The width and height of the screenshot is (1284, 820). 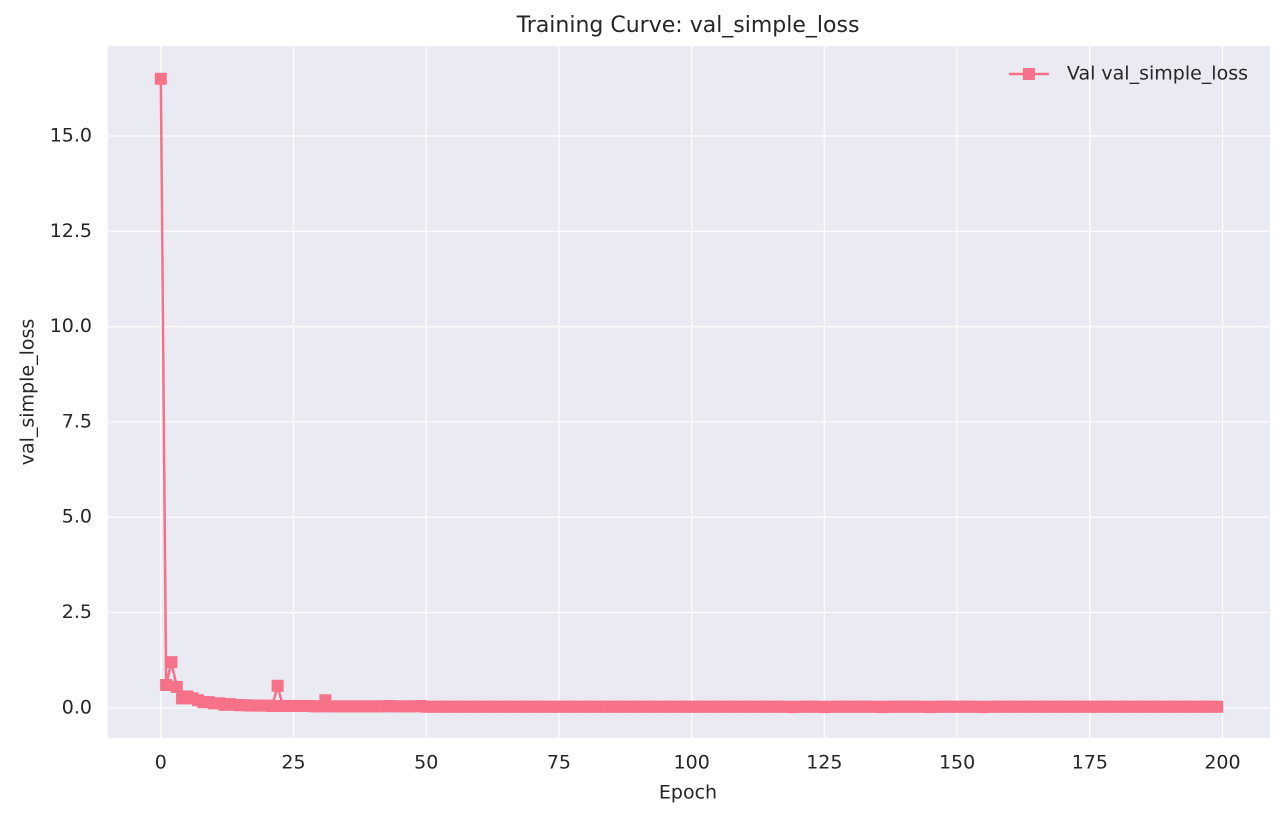 I want to click on y-tick-label: 5.0, so click(x=77, y=517).